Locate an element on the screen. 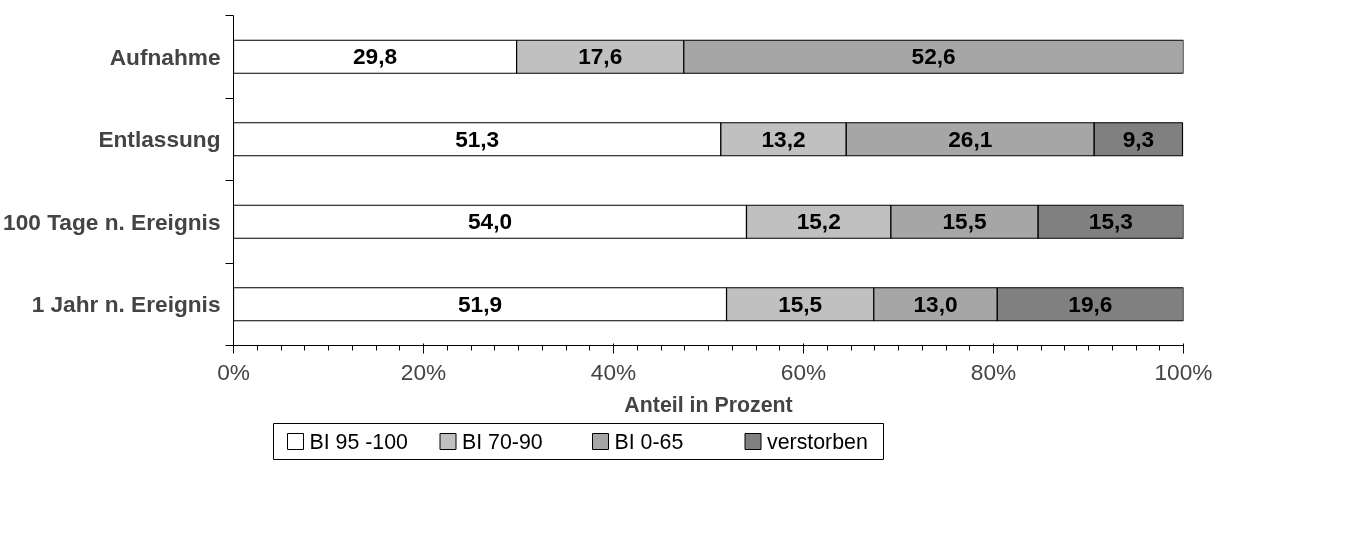  y-tick-label: 100 Tage n. Ereignis is located at coordinates (112, 221).